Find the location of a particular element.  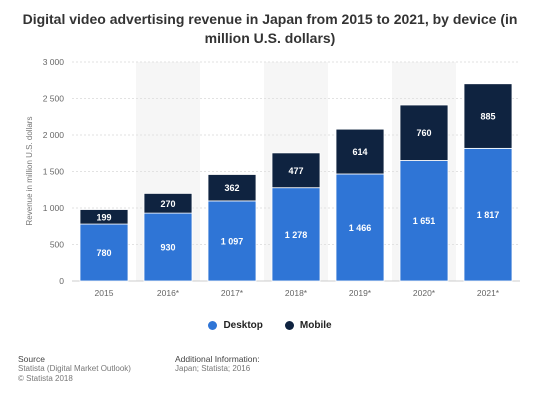

data-label-mobile-2021: 885 is located at coordinates (487, 117).